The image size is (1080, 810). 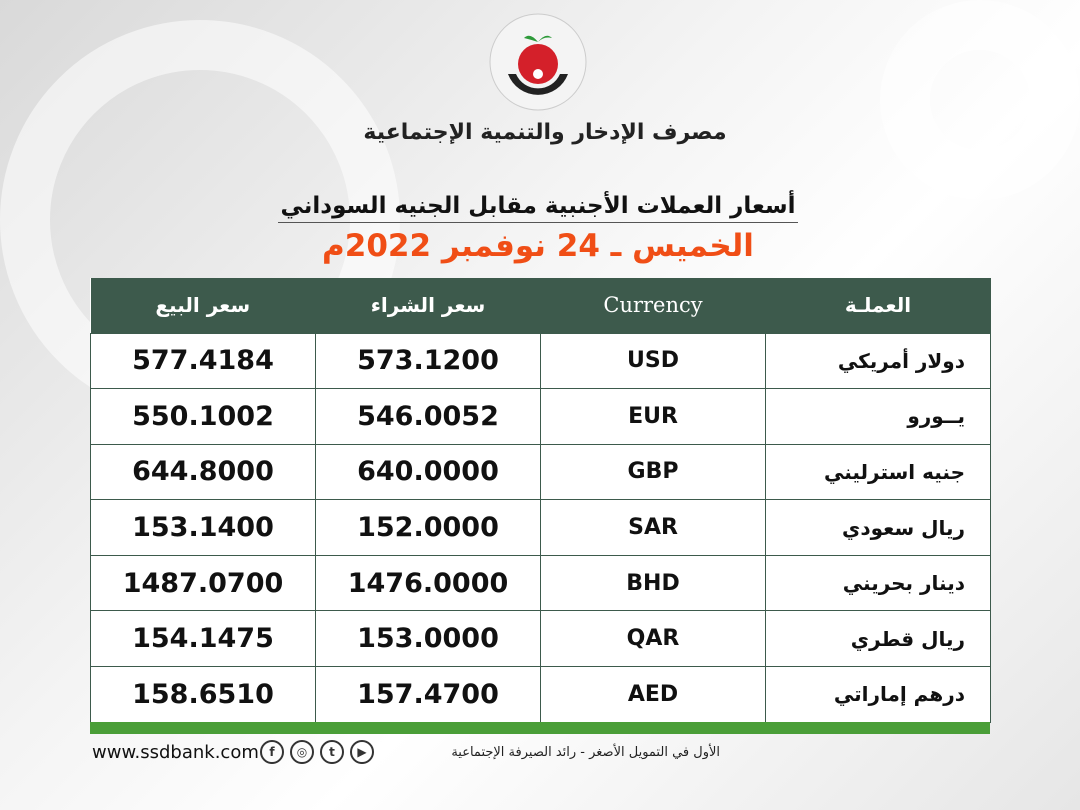 I want to click on header-currency-name: العملـة, so click(x=878, y=305).